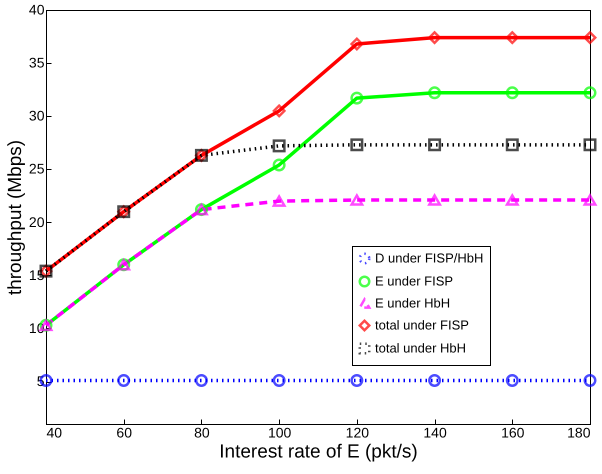  What do you see at coordinates (36, 168) in the screenshot?
I see `y-tick-label: 25` at bounding box center [36, 168].